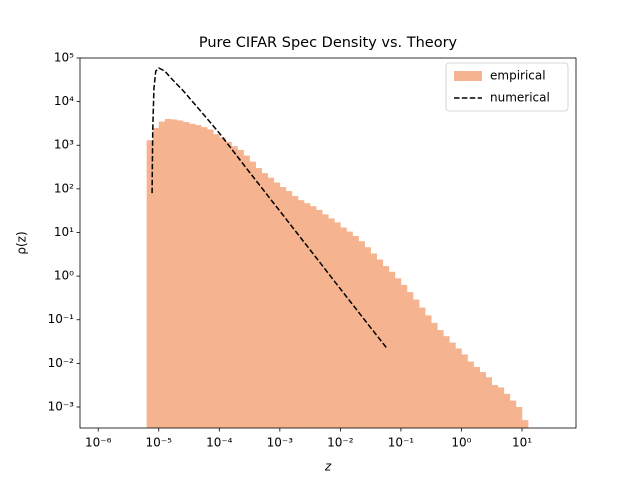  What do you see at coordinates (64, 188) in the screenshot?
I see `y-tick-label: 10²` at bounding box center [64, 188].